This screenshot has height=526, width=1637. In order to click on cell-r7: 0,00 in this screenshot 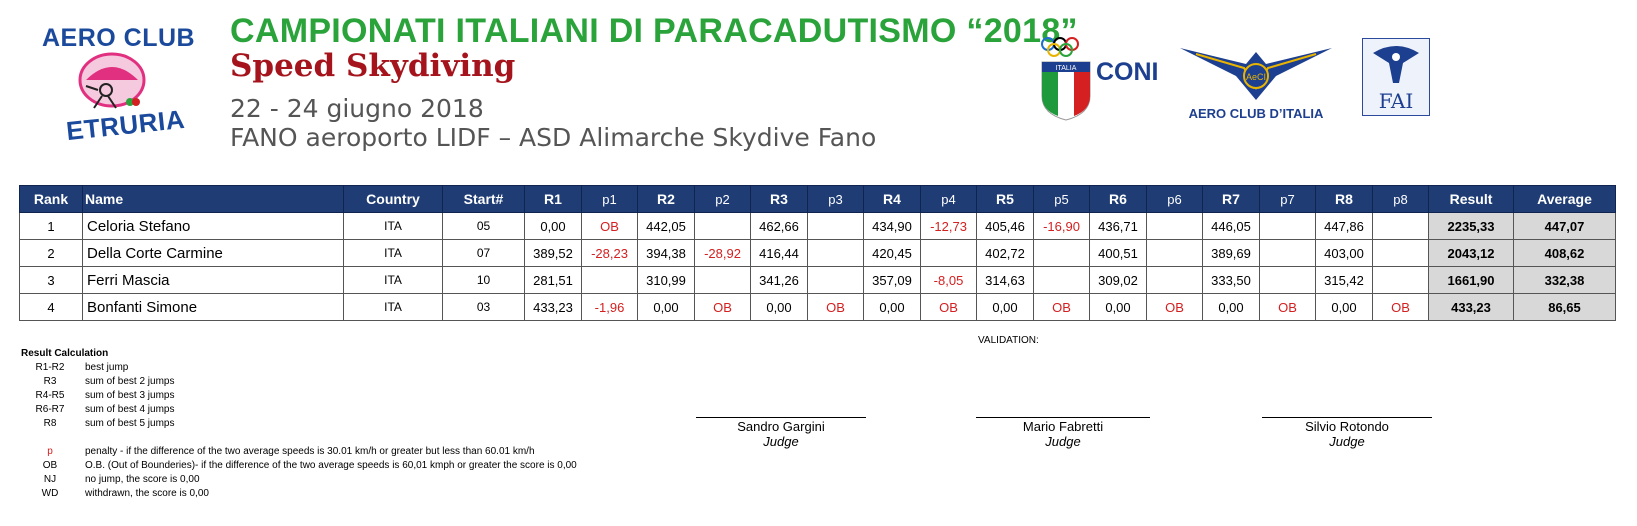, I will do `click(1231, 307)`.